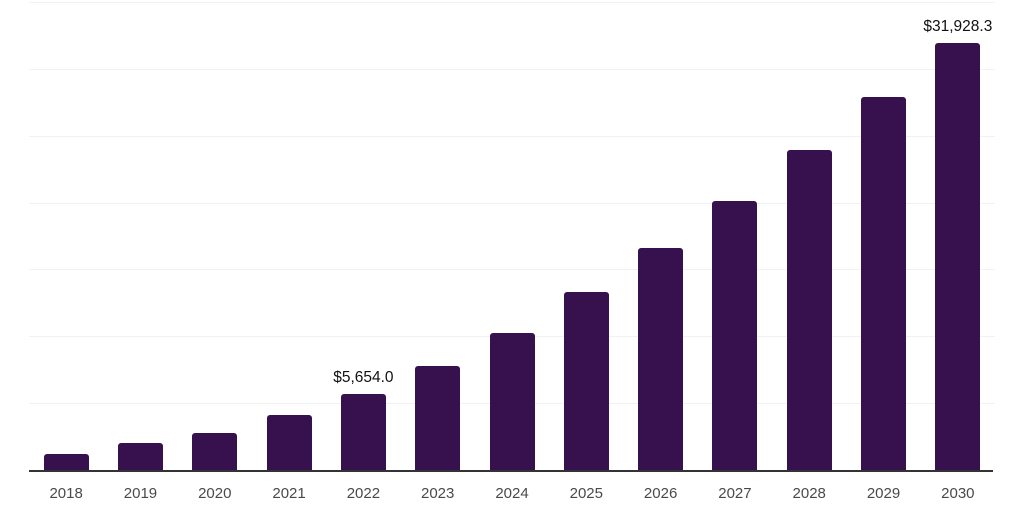 This screenshot has height=512, width=1024. Describe the element at coordinates (809, 493) in the screenshot. I see `x-tick-2028: 2028` at that location.